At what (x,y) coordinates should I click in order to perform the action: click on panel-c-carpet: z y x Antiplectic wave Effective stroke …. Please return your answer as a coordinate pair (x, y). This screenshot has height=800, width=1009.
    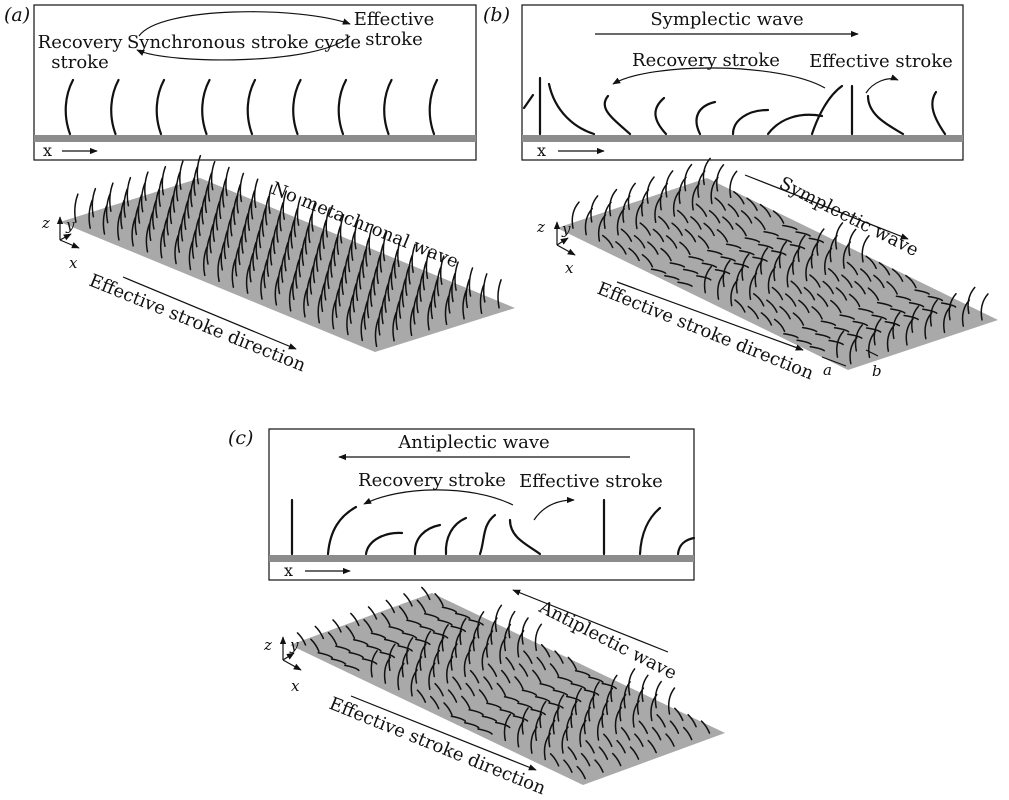
    Looking at the image, I should click on (494, 692).